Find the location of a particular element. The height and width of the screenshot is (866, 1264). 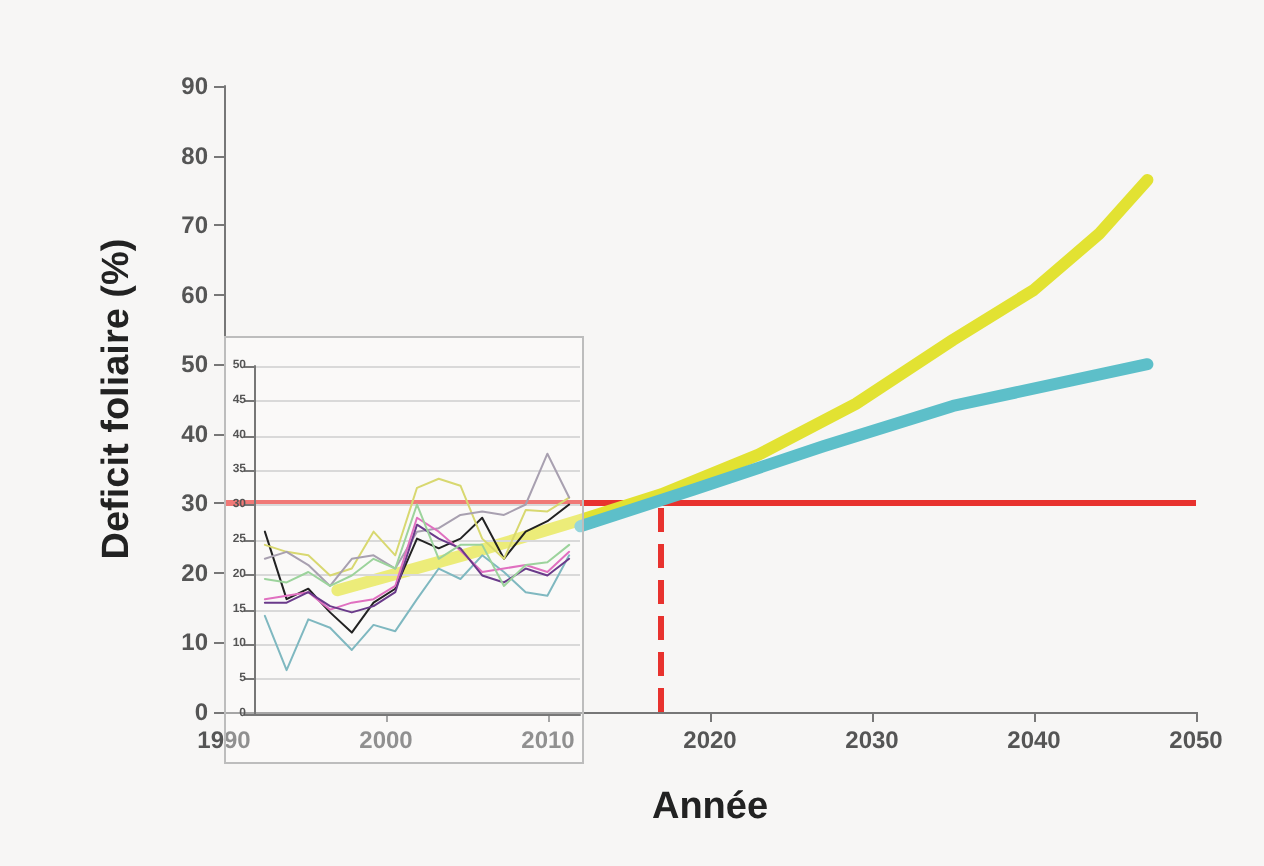

y-tick-label: 0 is located at coordinates (201, 712).